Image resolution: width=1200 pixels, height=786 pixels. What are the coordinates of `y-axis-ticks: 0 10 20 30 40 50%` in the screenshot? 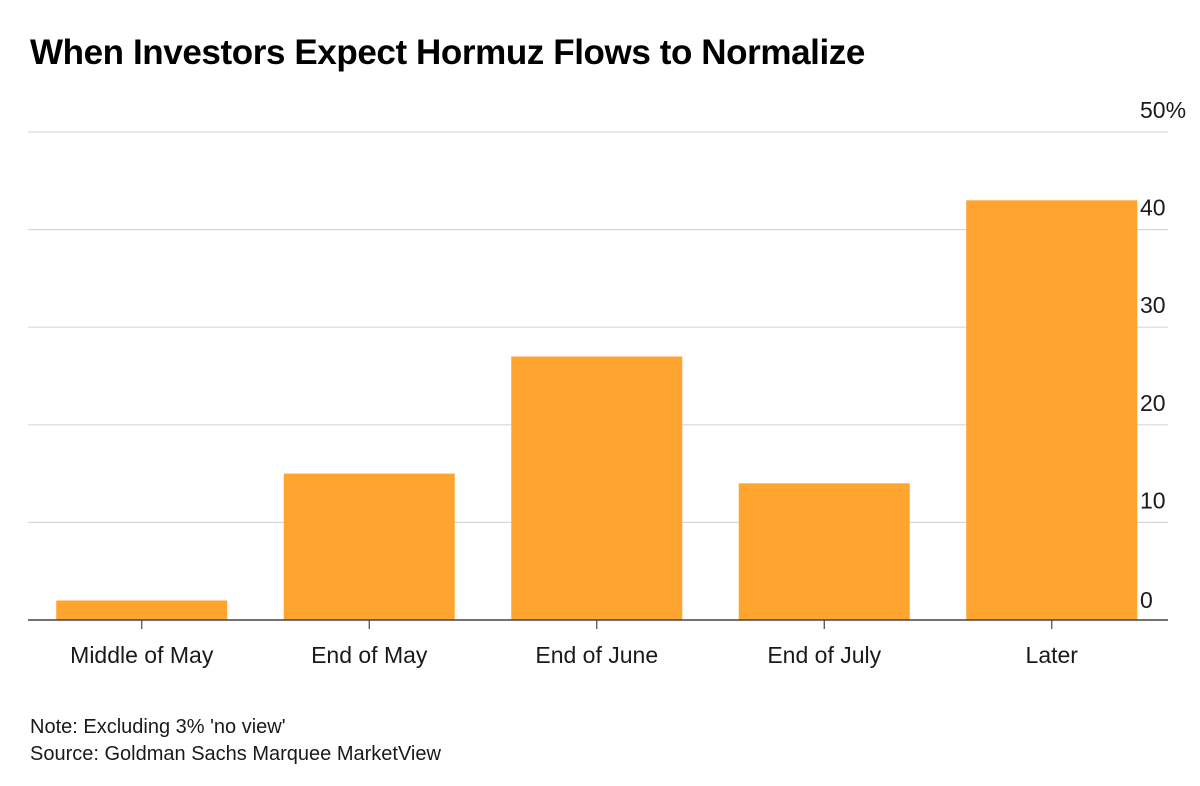 It's located at (1163, 355).